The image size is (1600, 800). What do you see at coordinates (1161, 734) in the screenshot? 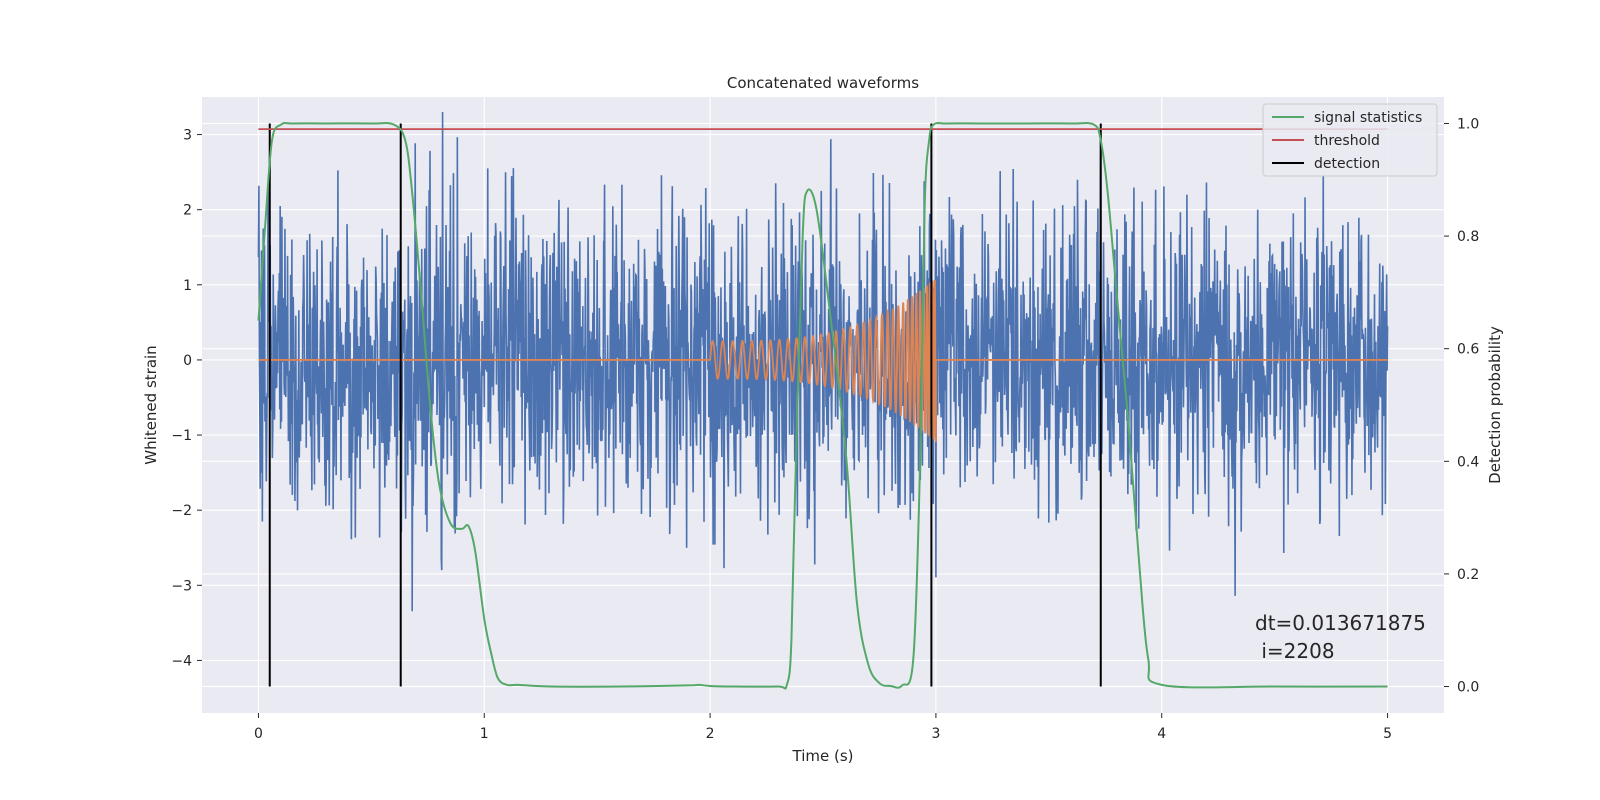
I see `x-tick-label: 4` at bounding box center [1161, 734].